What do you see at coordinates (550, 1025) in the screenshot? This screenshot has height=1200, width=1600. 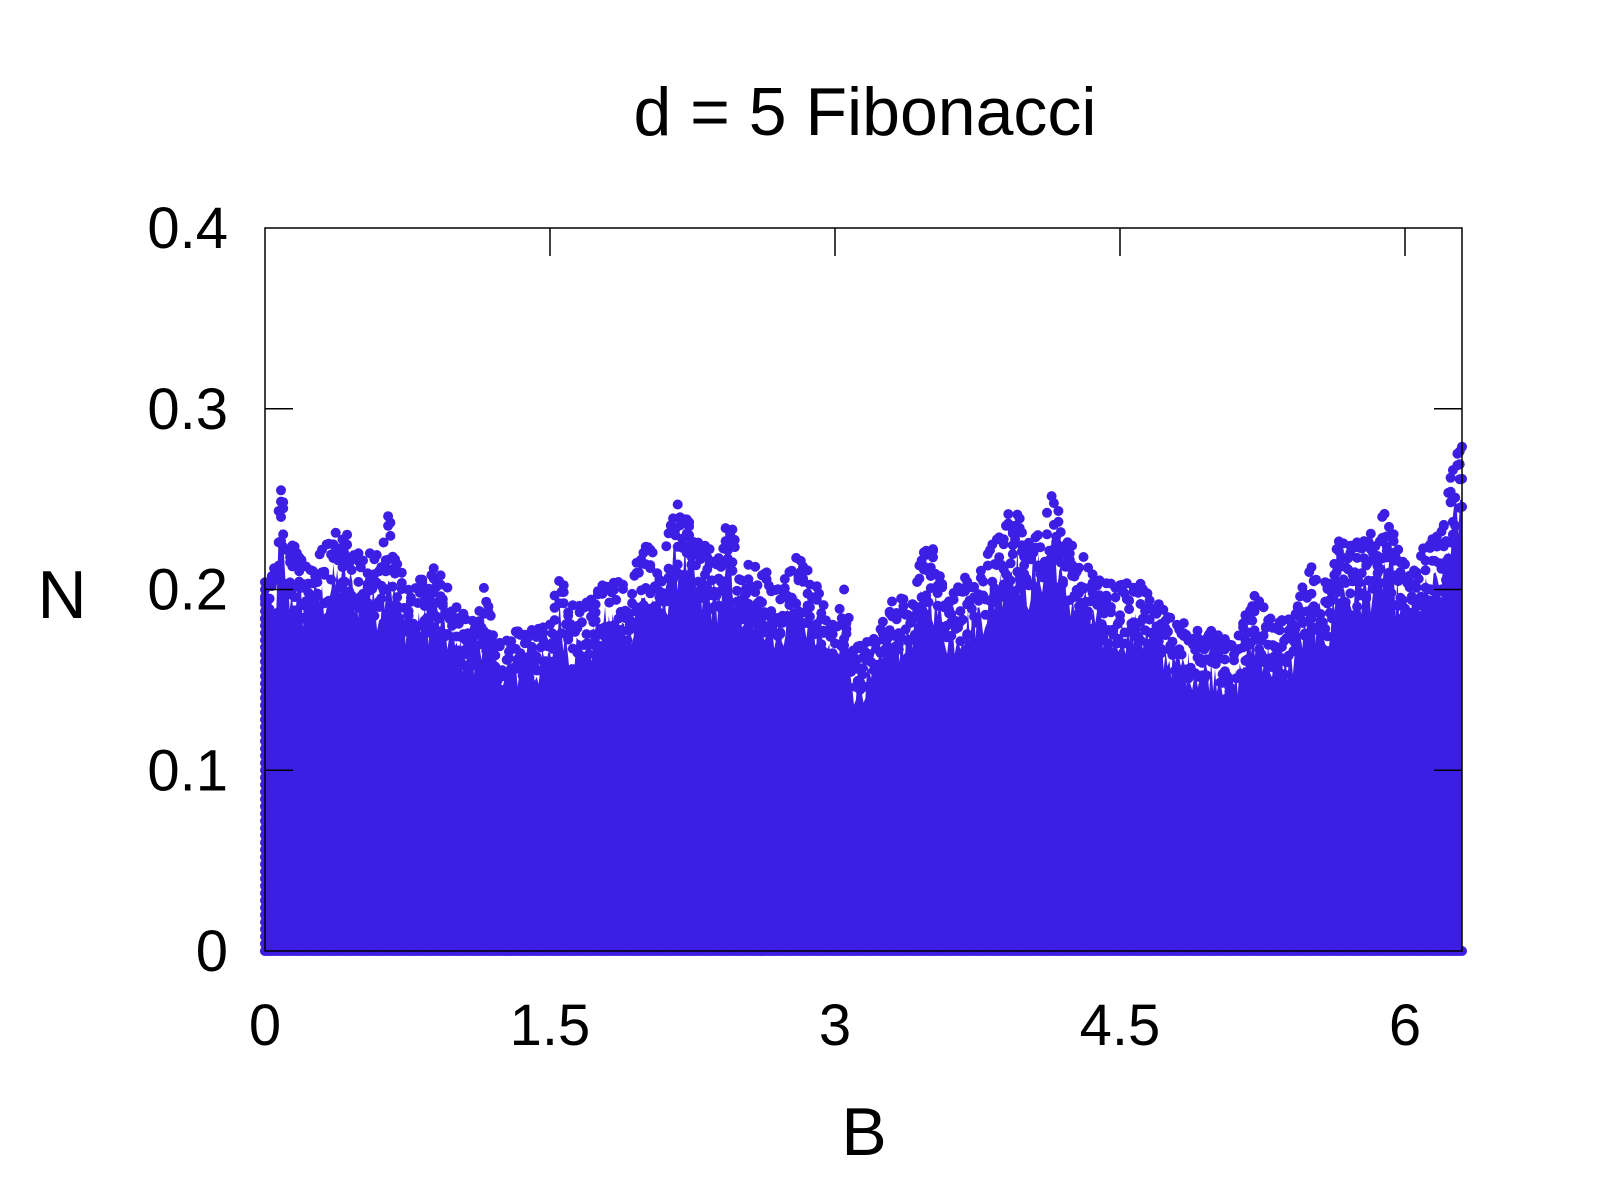 I see `x-tick-label: 1.5` at bounding box center [550, 1025].